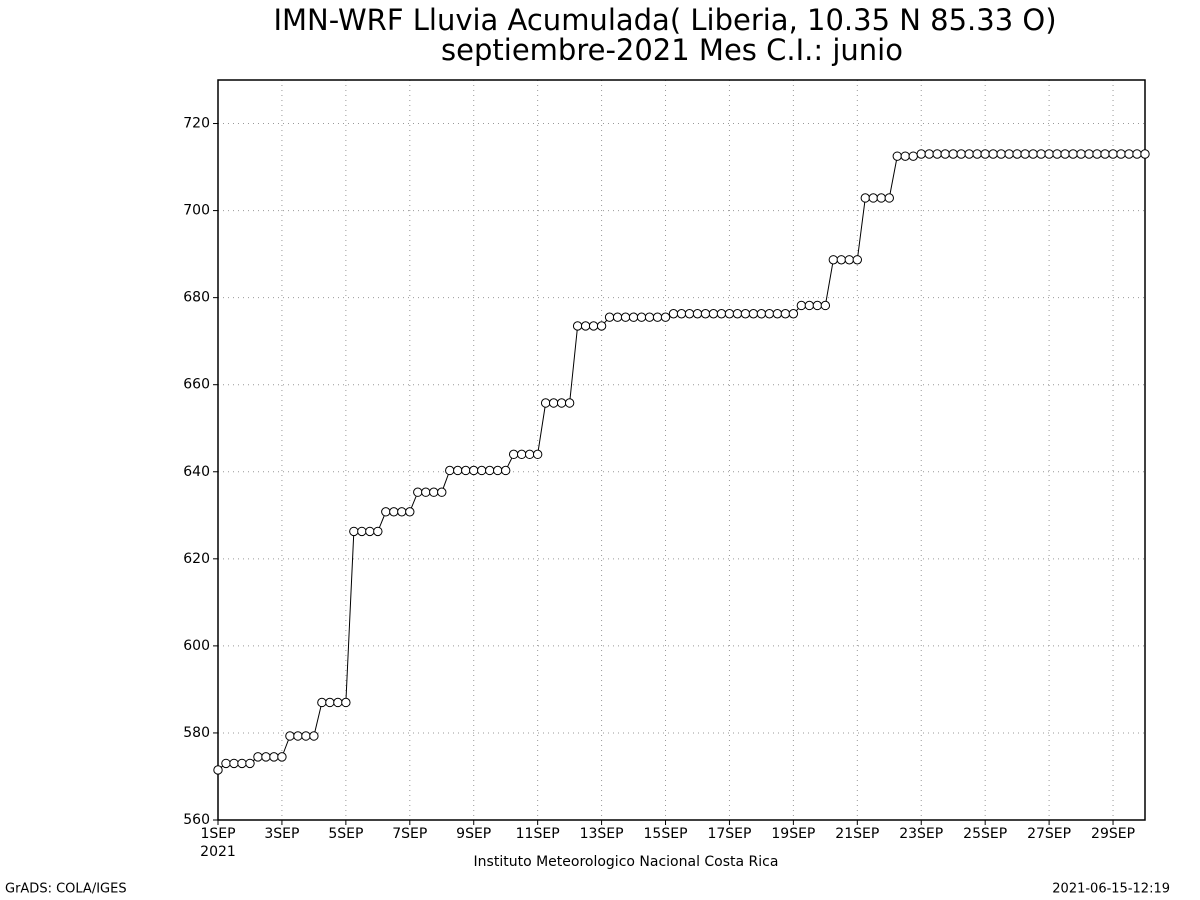  I want to click on y-tick-label: 660, so click(196, 385).